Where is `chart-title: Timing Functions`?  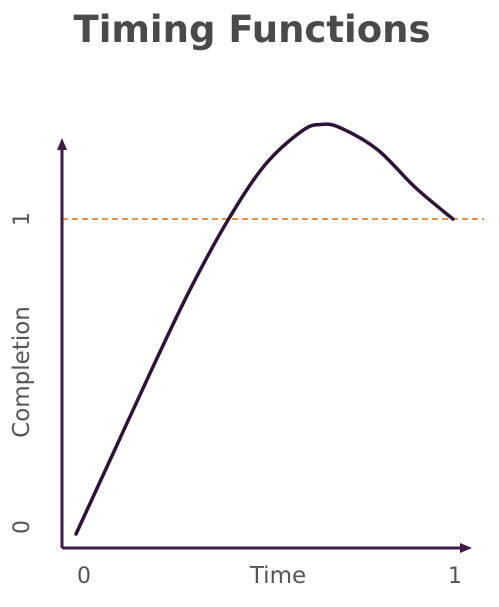 chart-title: Timing Functions is located at coordinates (251, 29).